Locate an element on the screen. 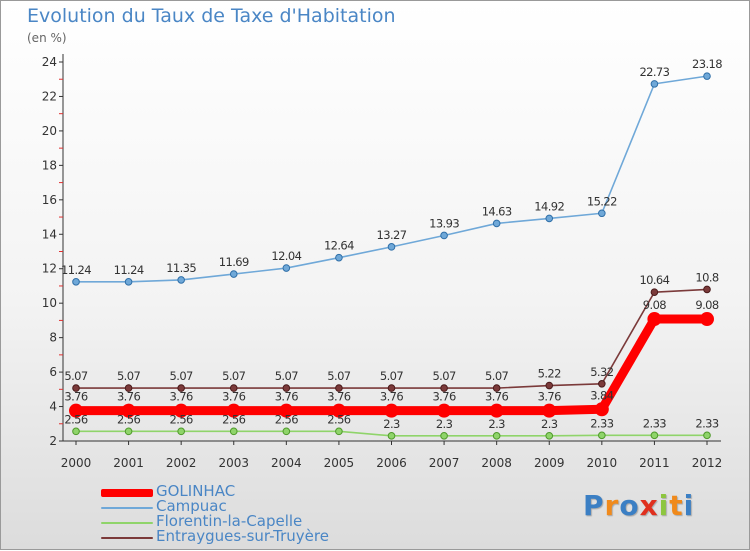  y-tick-label: 8 is located at coordinates (53, 338).